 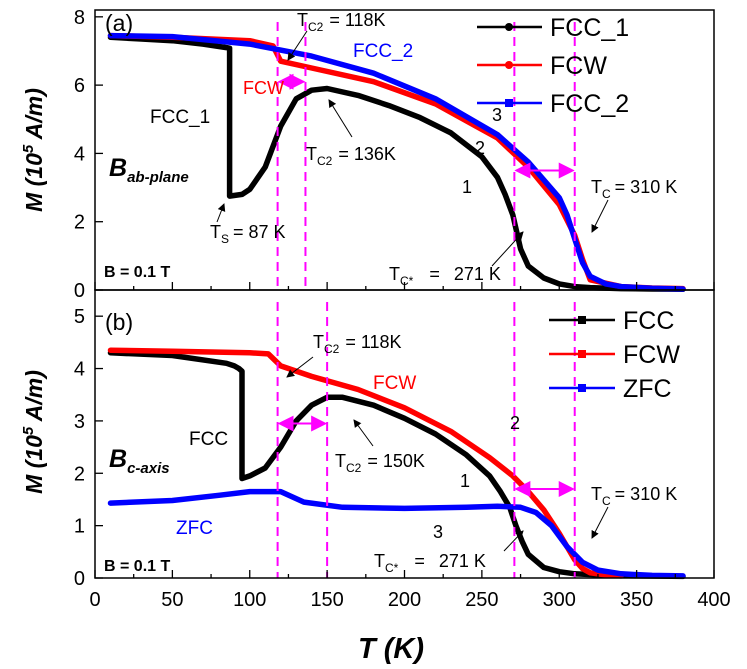 What do you see at coordinates (208, 439) in the screenshot?
I see `panel-b-fcc-annotation: FCC` at bounding box center [208, 439].